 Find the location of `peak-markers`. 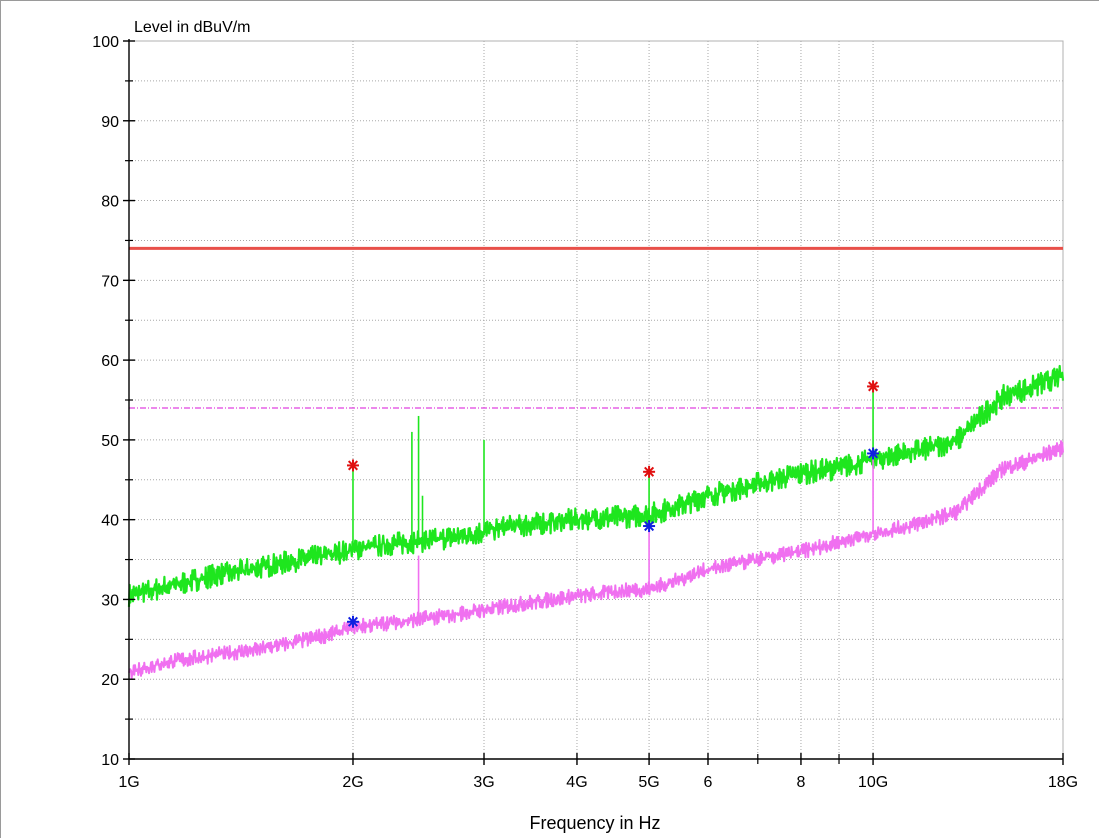

peak-markers is located at coordinates (613, 504).